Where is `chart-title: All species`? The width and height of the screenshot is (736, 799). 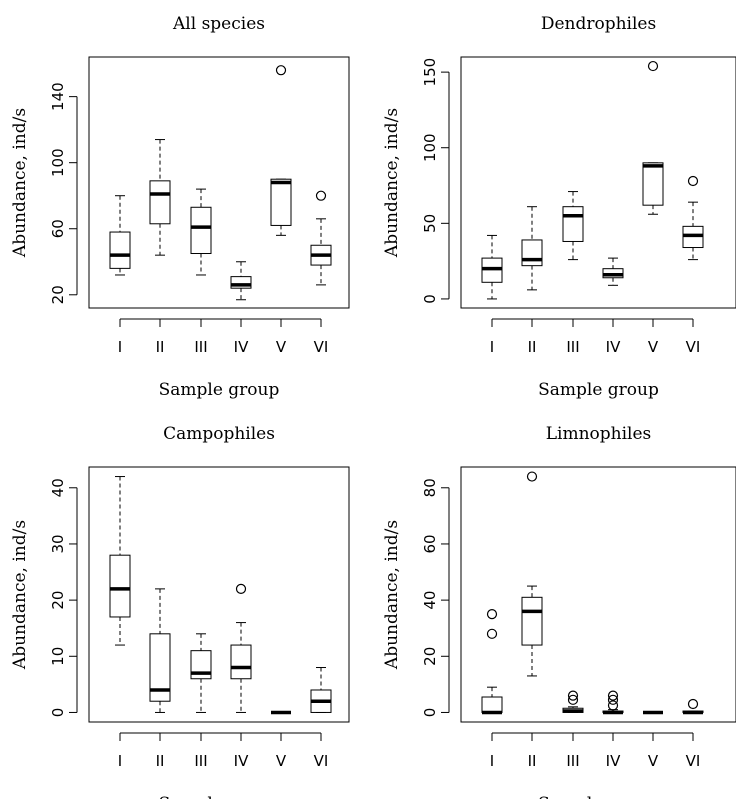 chart-title: All species is located at coordinates (218, 24).